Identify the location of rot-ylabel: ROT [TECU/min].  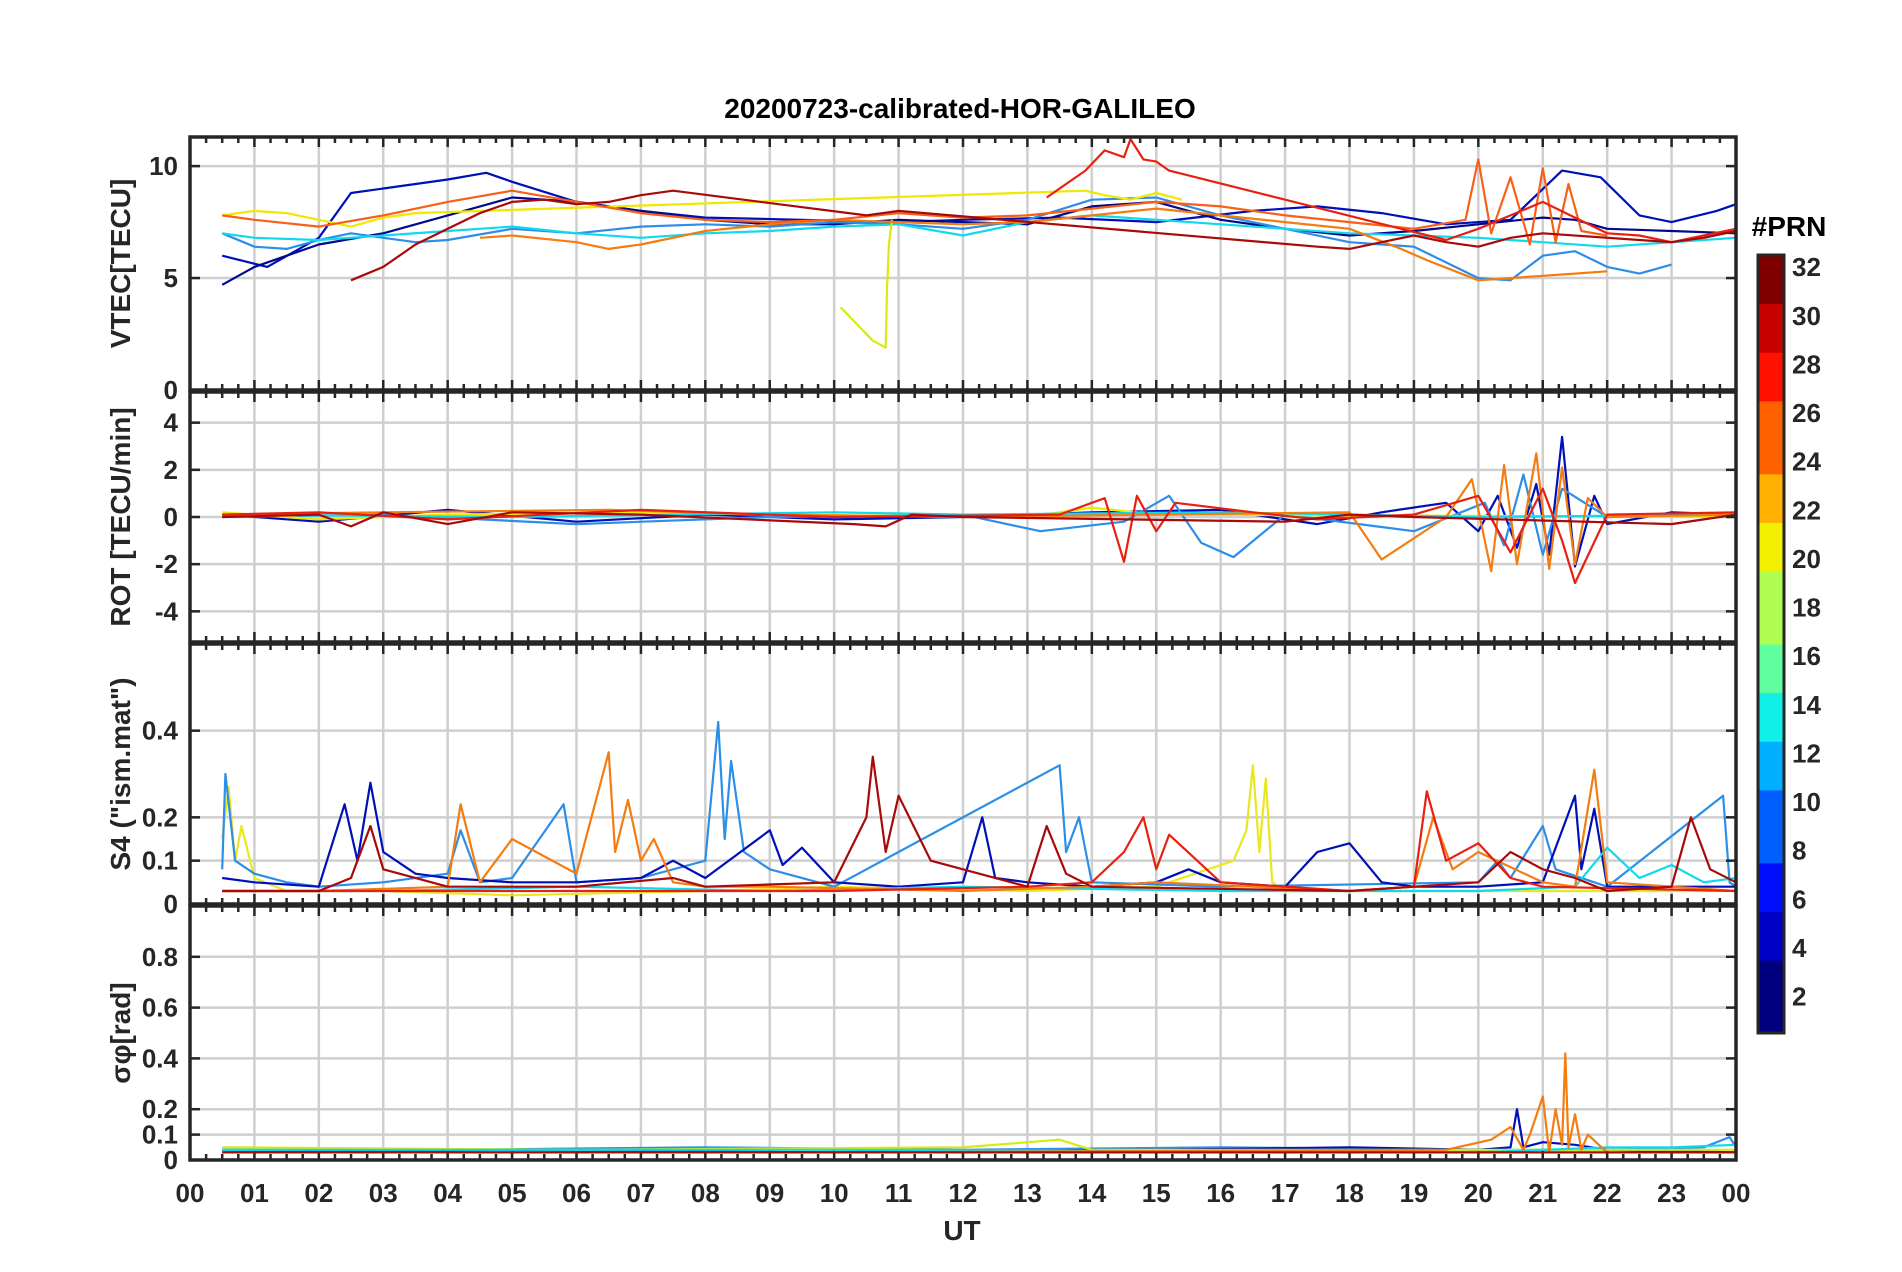
(120, 516).